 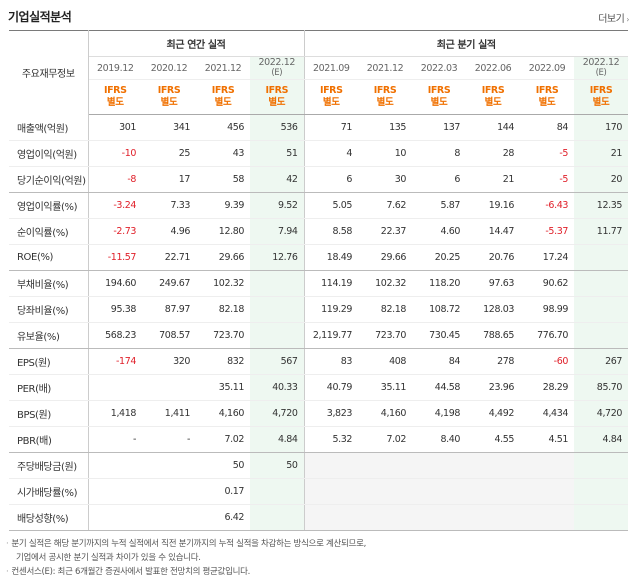 What do you see at coordinates (385, 335) in the screenshot?
I see `table-cell: 723.70` at bounding box center [385, 335].